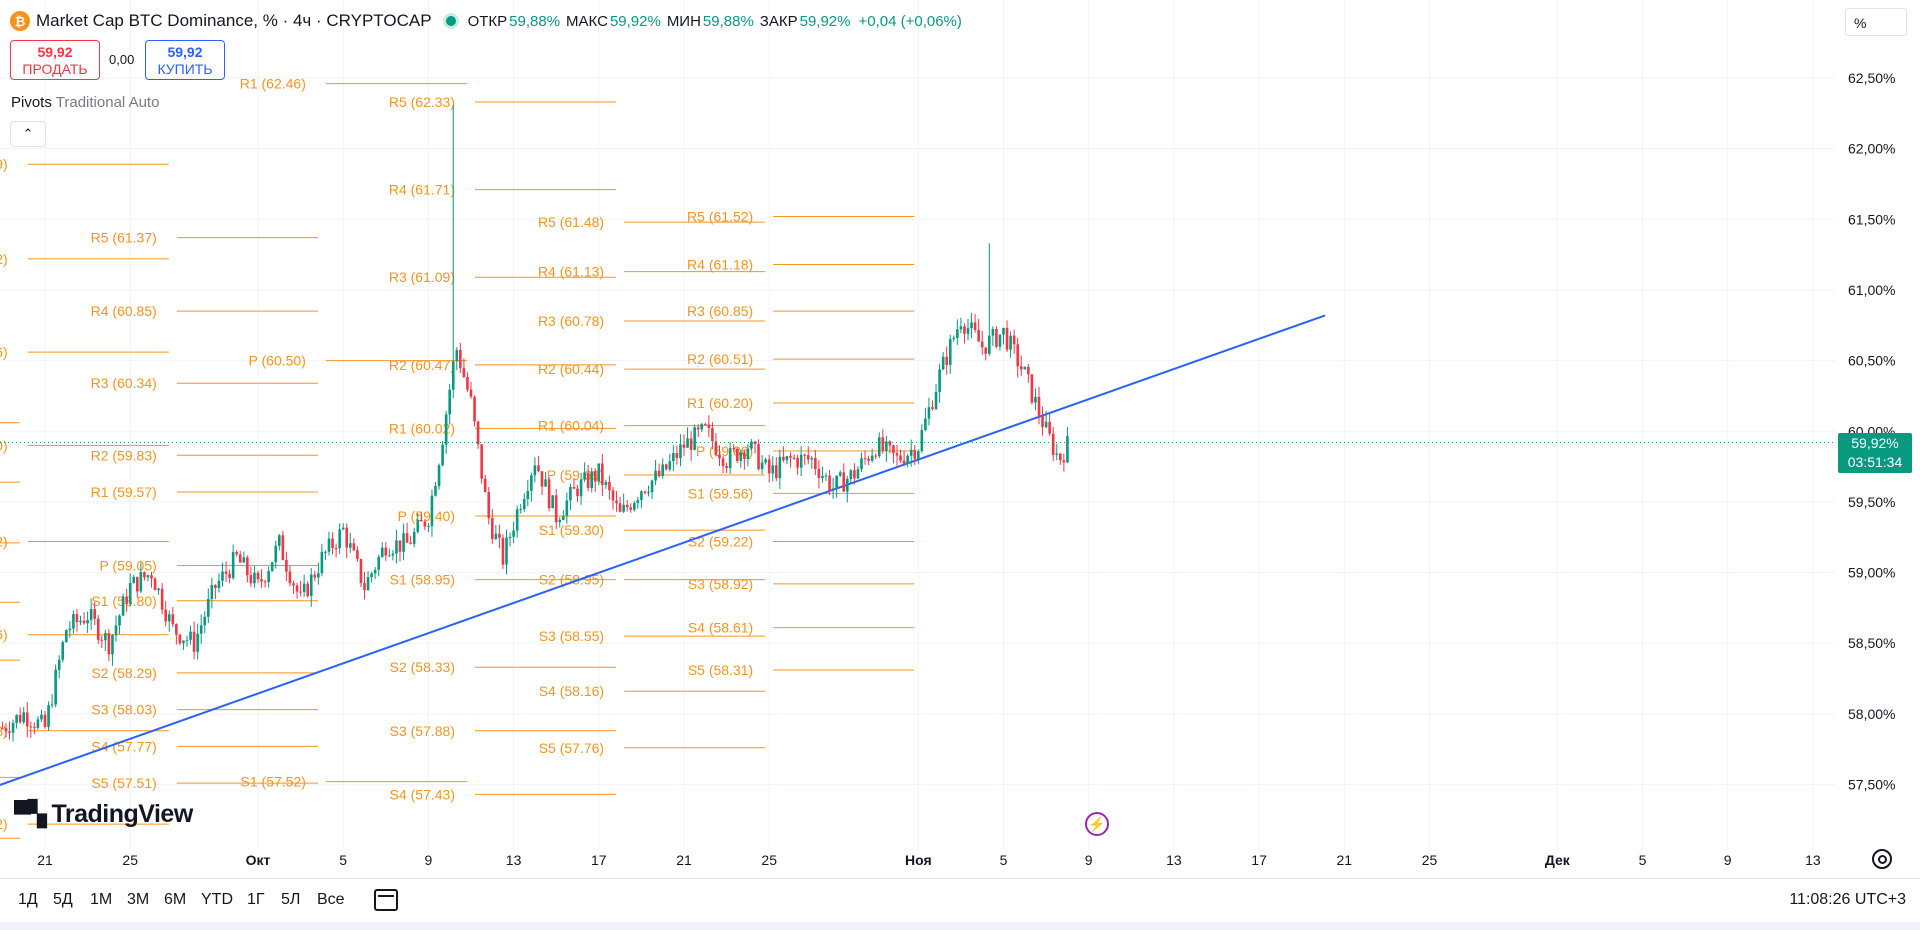  I want to click on pivot-level-label: R5 (61.37), so click(124, 238).